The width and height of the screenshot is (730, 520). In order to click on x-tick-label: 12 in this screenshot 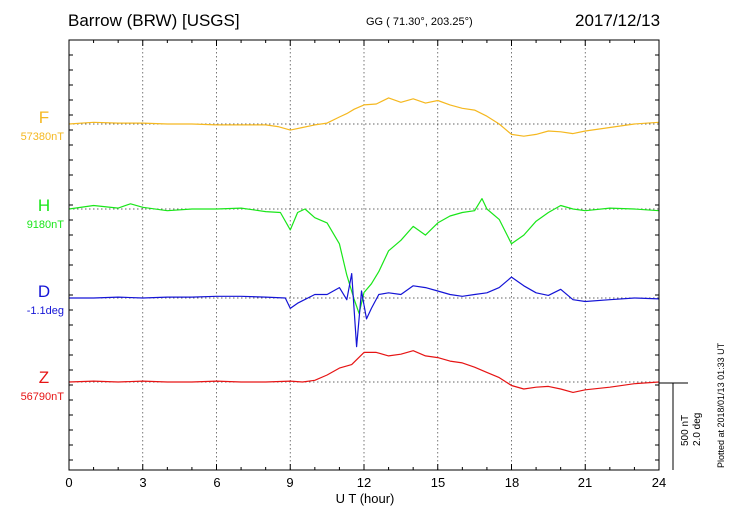, I will do `click(364, 482)`.